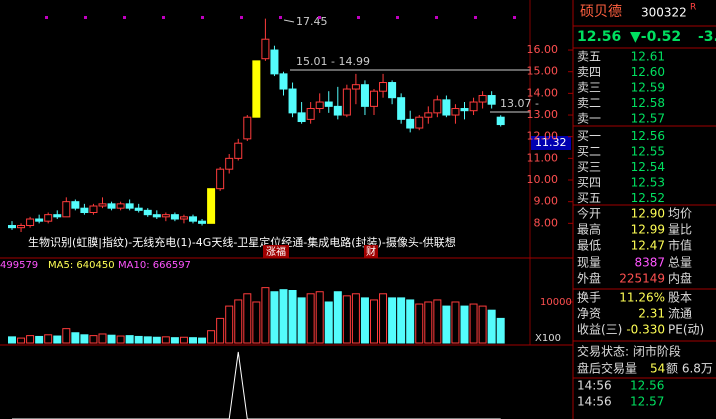 This screenshot has width=716, height=419. I want to click on stat-label: 收益(三), so click(599, 330).